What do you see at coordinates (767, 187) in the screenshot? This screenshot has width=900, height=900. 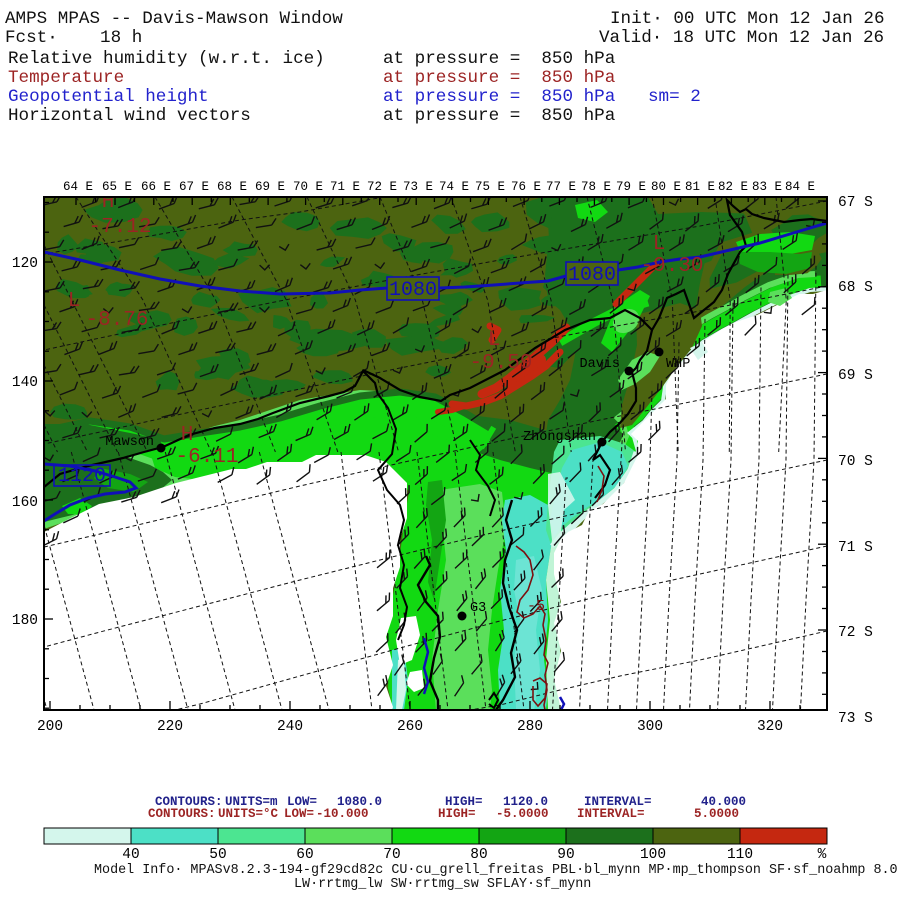 I see `svg-text: 83 E` at bounding box center [767, 187].